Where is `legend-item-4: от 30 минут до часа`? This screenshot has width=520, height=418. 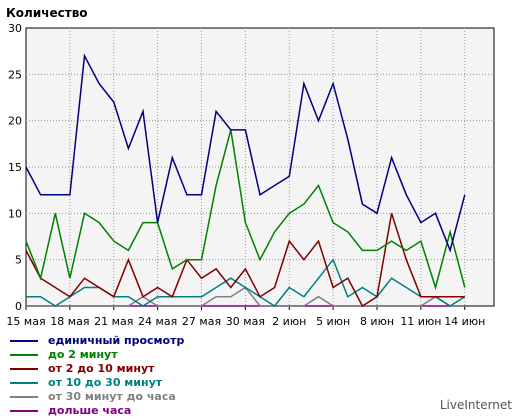 legend-item-4: от 30 минут до часа is located at coordinates (97, 397).